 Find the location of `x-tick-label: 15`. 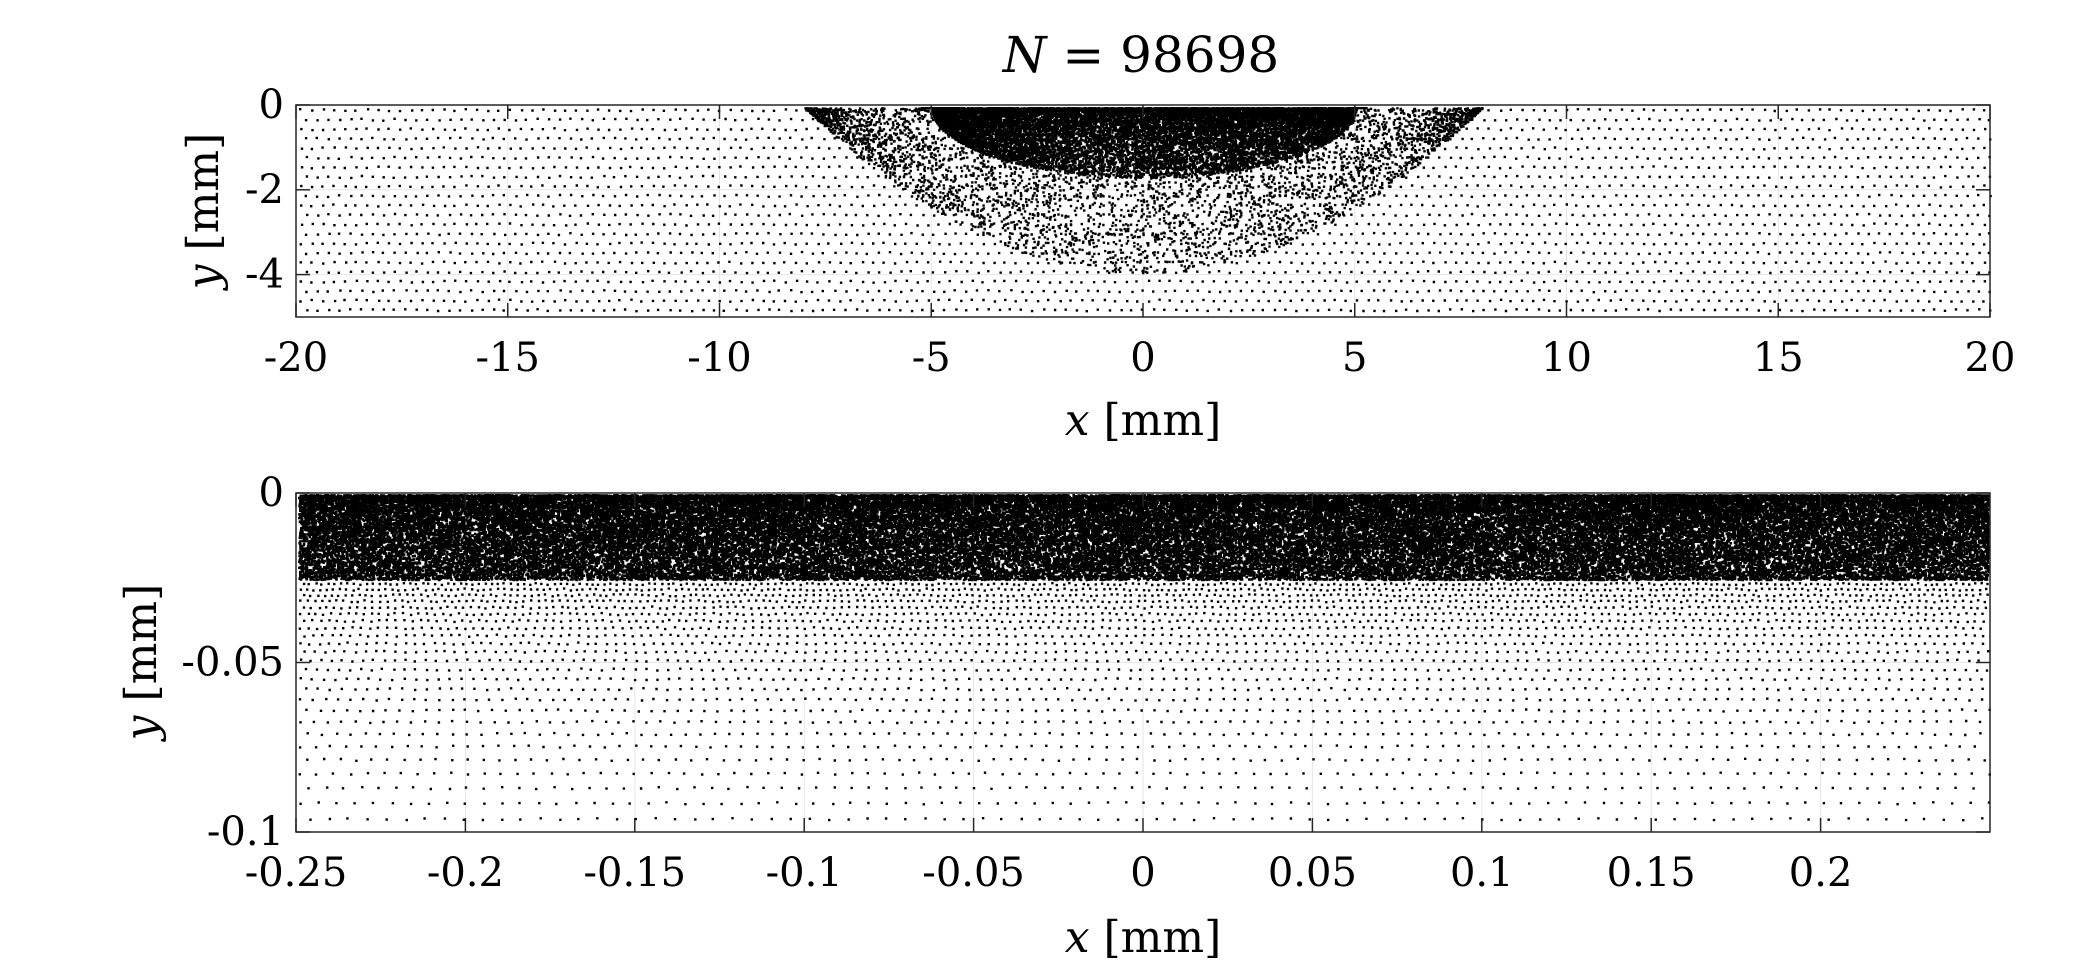

x-tick-label: 15 is located at coordinates (1778, 358).